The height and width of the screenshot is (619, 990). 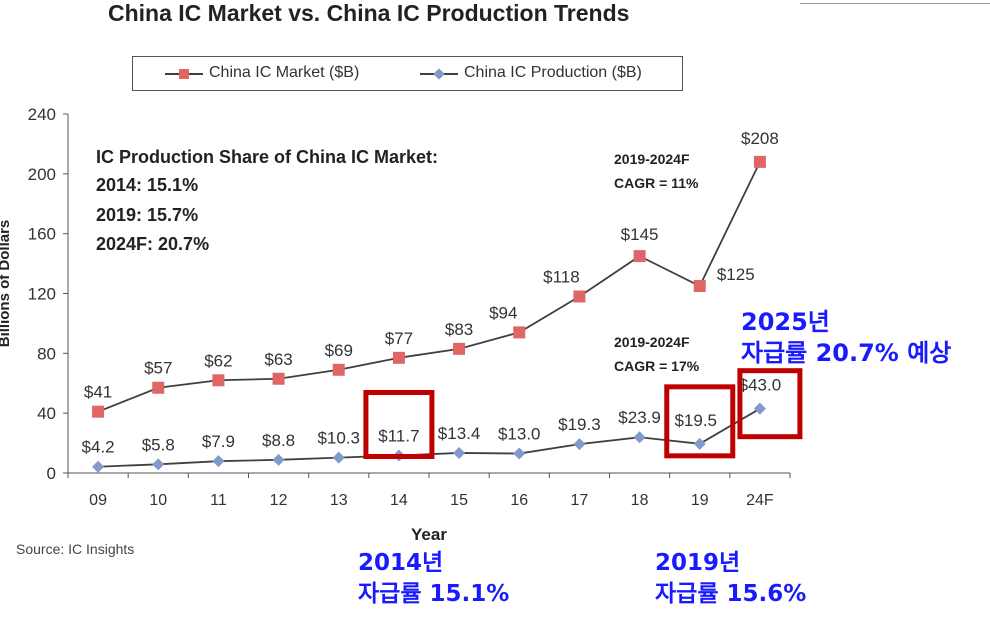 What do you see at coordinates (760, 138) in the screenshot?
I see `market-data-label: $208` at bounding box center [760, 138].